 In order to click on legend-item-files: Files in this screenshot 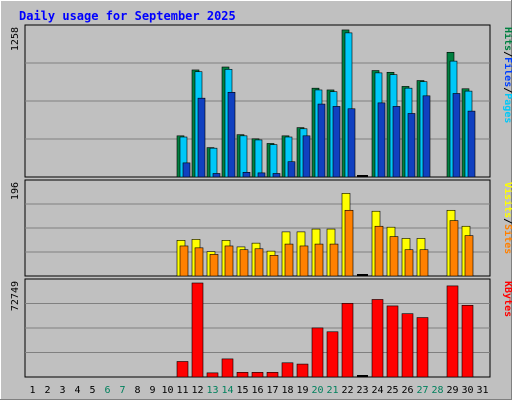, I will do `click(507, 72)`.